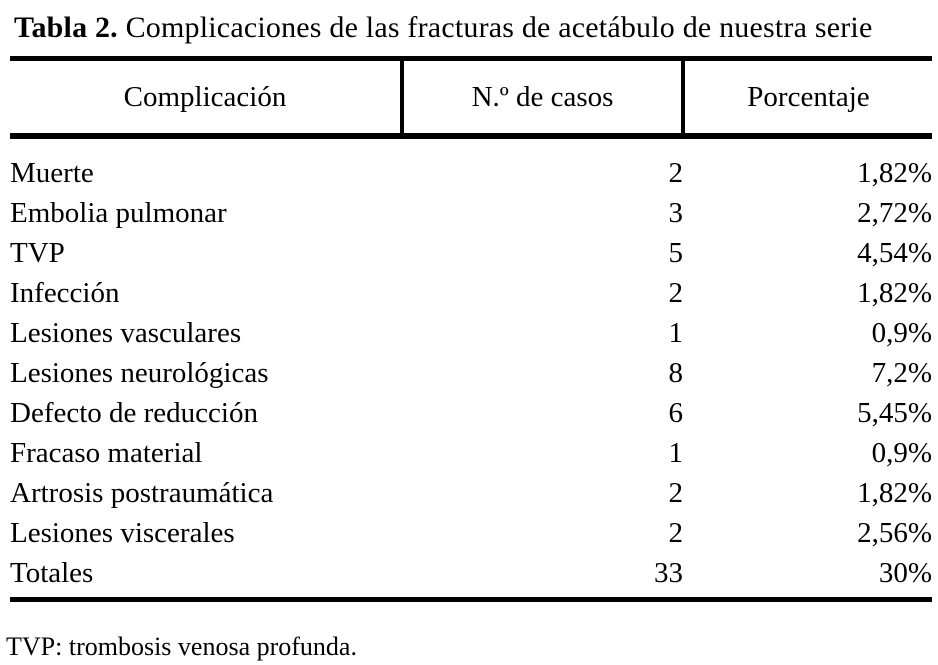  What do you see at coordinates (37, 253) in the screenshot?
I see `cell-complicacion: TVP` at bounding box center [37, 253].